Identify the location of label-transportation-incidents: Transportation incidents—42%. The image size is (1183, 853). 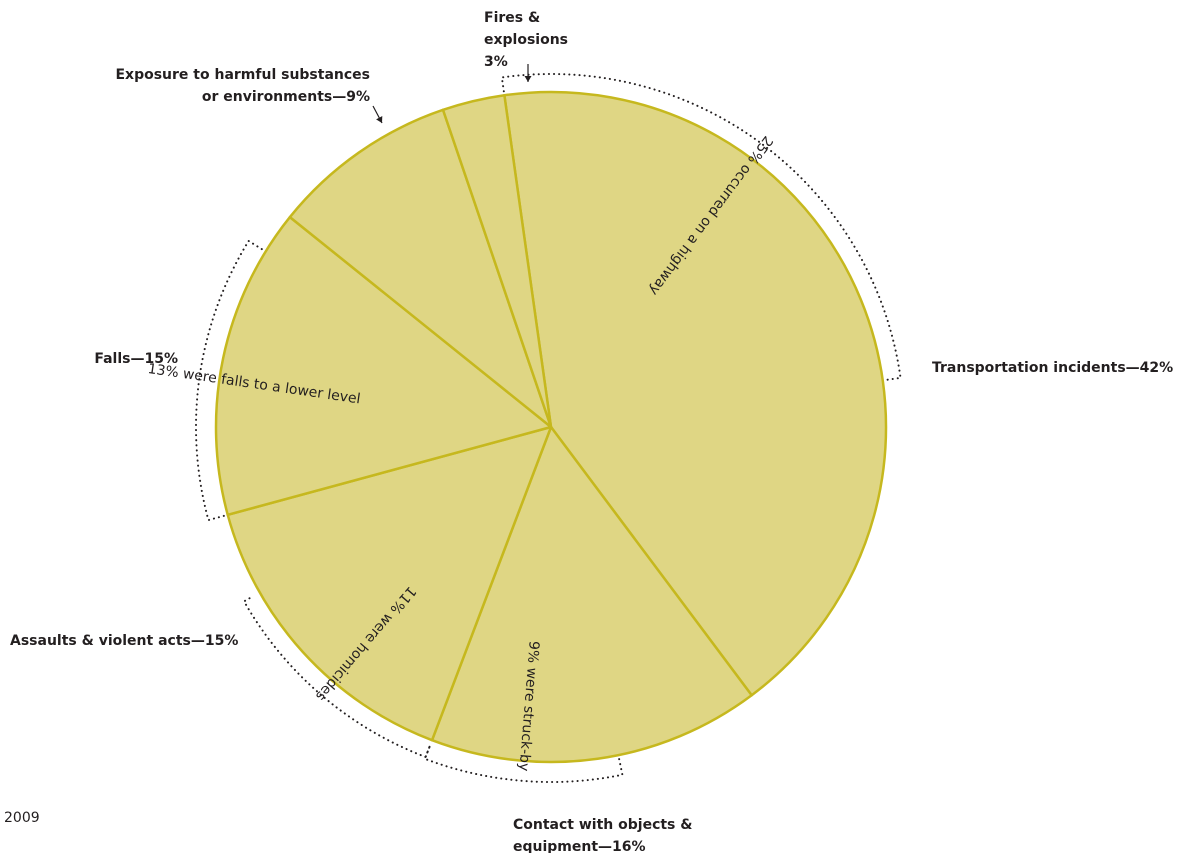
(1052, 368).